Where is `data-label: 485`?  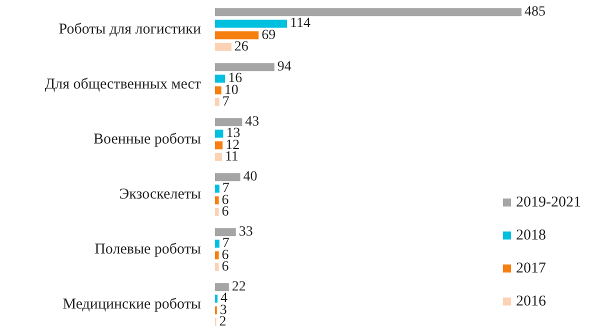
data-label: 485 is located at coordinates (535, 12).